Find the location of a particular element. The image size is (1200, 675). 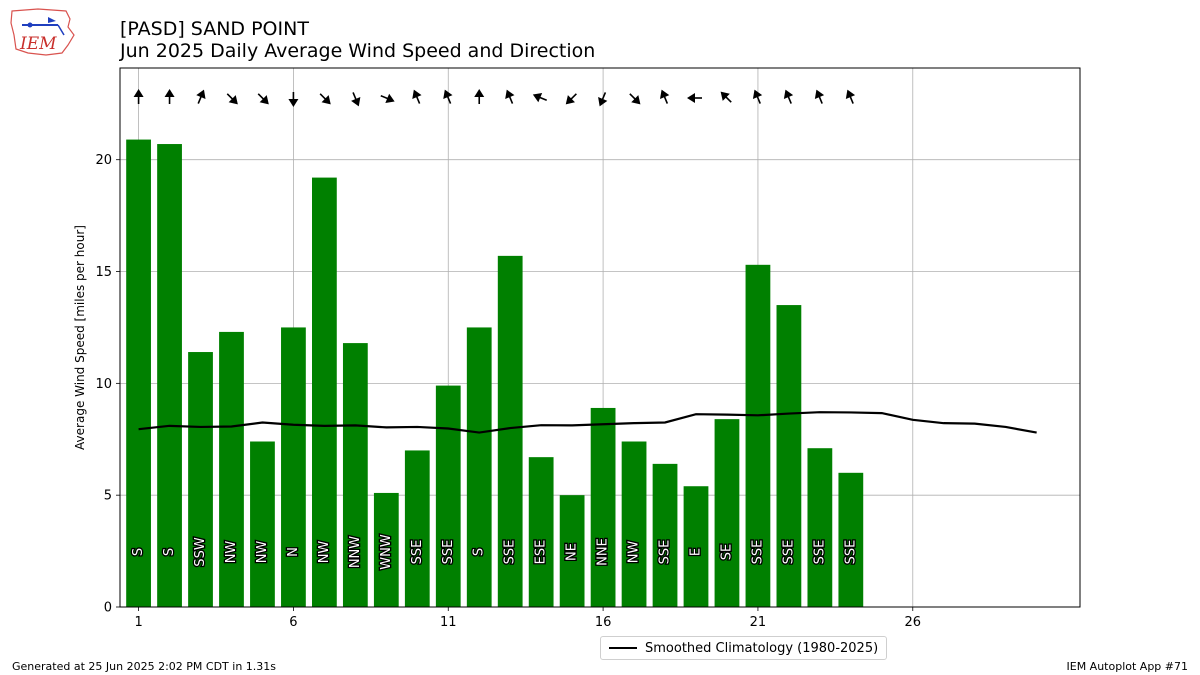

legend: Smoothed Climatology (1980-2025) is located at coordinates (744, 648).